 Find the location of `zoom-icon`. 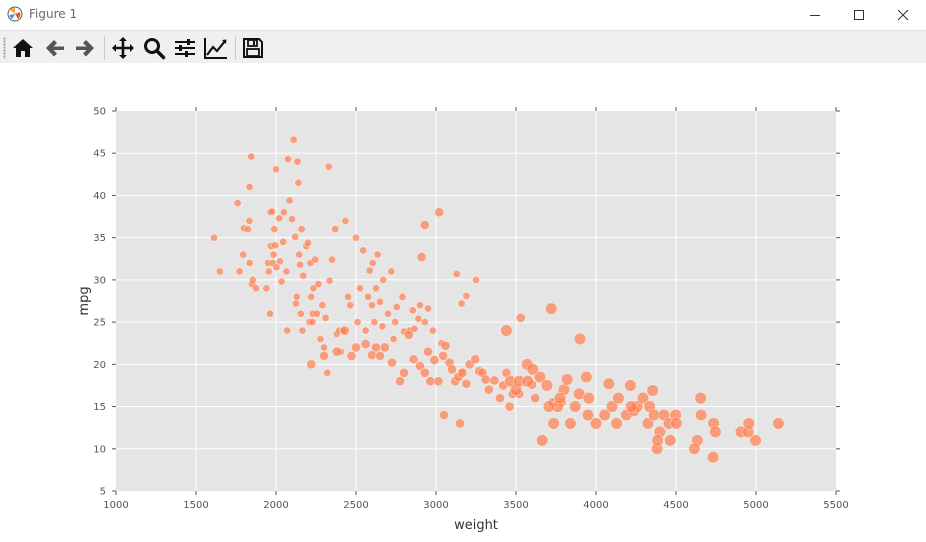

zoom-icon is located at coordinates (155, 49).